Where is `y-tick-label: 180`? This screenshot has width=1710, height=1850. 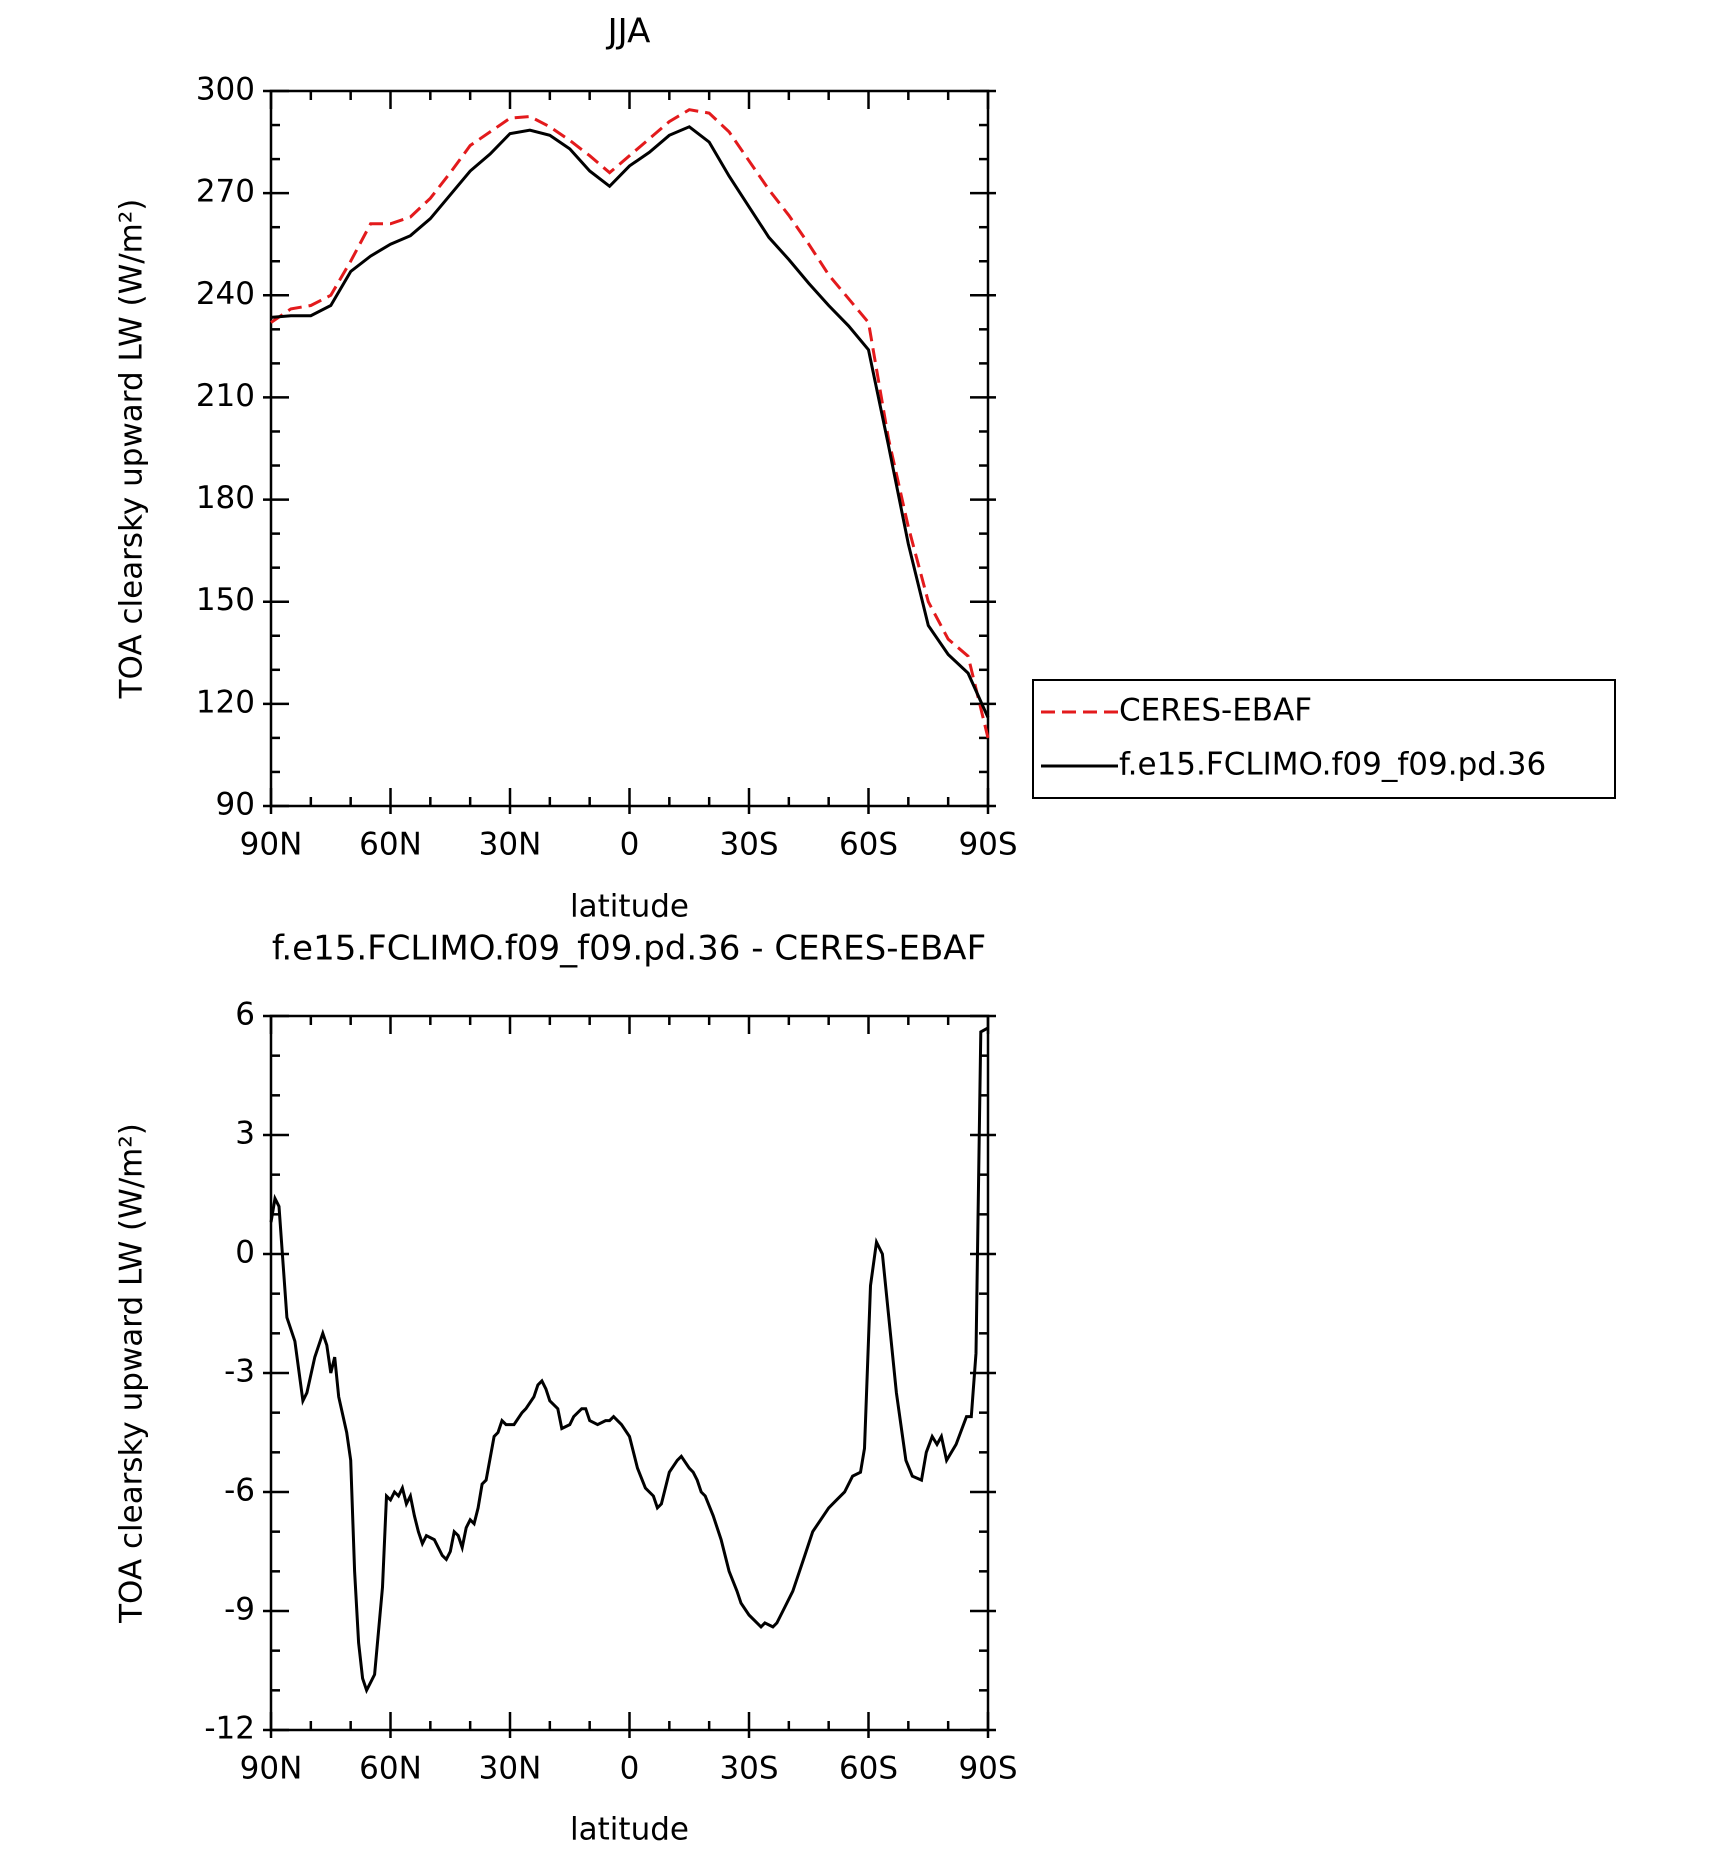 y-tick-label: 180 is located at coordinates (225, 498).